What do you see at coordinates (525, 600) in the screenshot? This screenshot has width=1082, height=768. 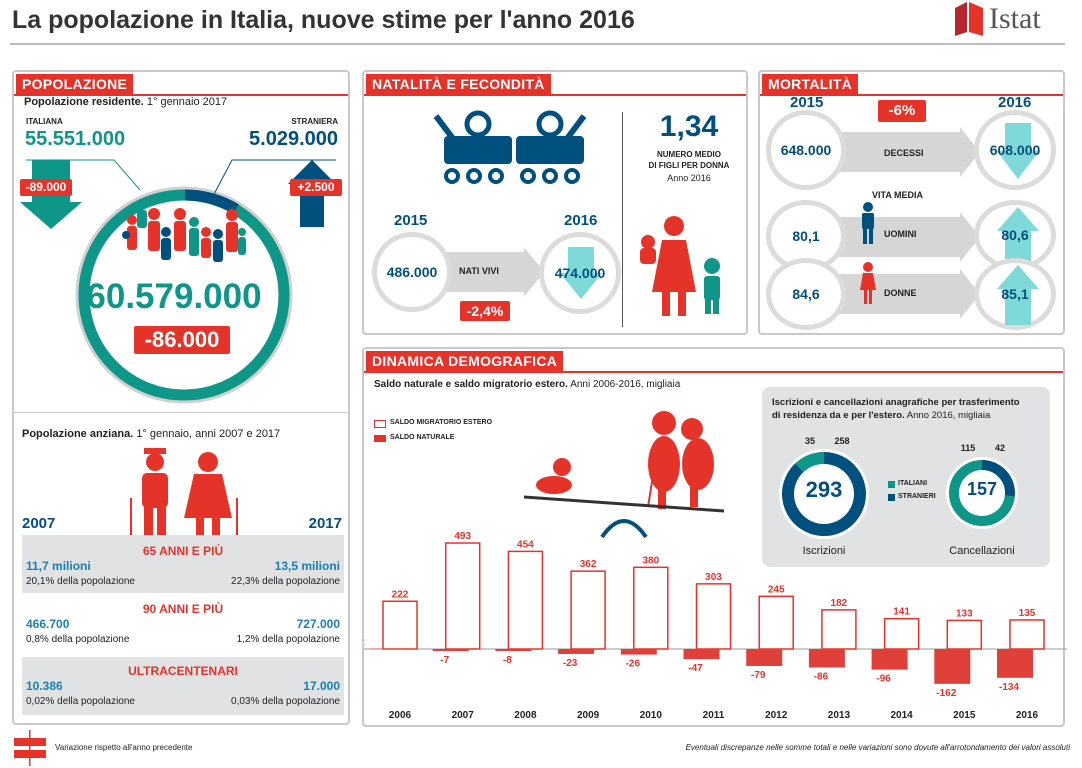 I see `bar-migratorio-2008` at bounding box center [525, 600].